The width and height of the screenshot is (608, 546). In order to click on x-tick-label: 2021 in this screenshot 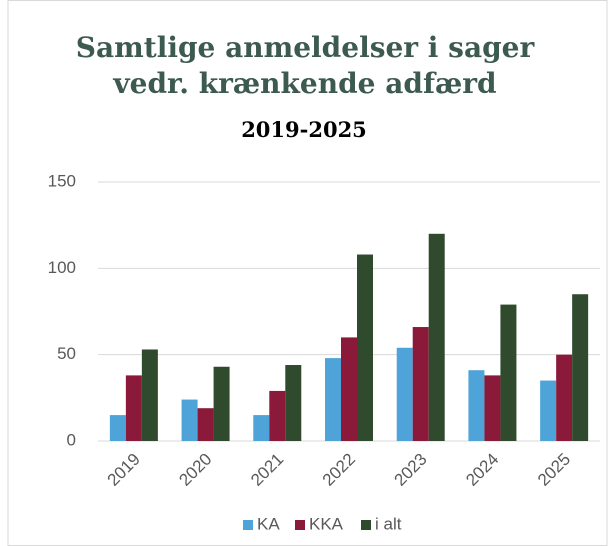, I will do `click(267, 470)`.